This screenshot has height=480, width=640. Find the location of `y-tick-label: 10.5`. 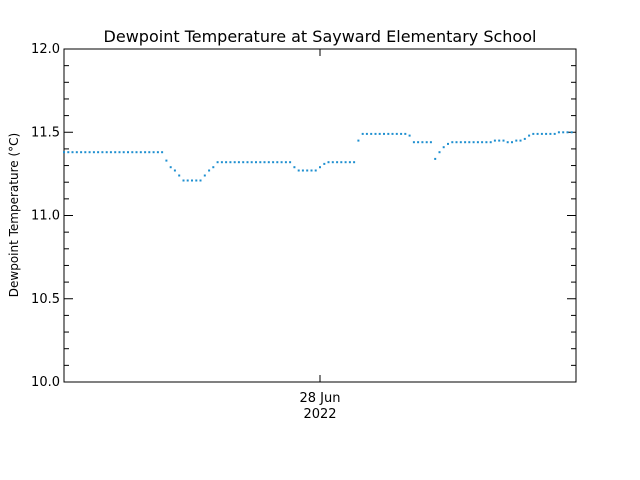

y-tick-label: 10.5 is located at coordinates (45, 299).